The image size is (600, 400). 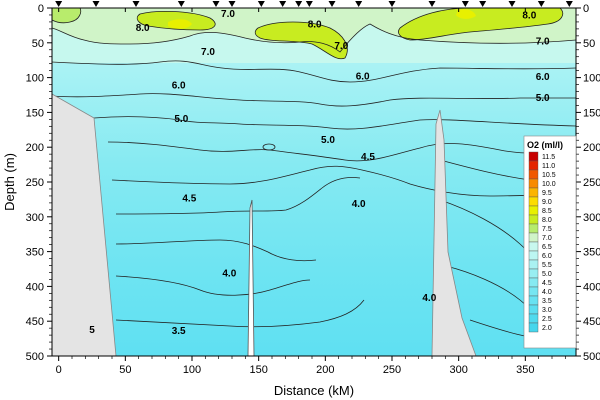 I want to click on contour-label: 4.0, so click(x=429, y=298).